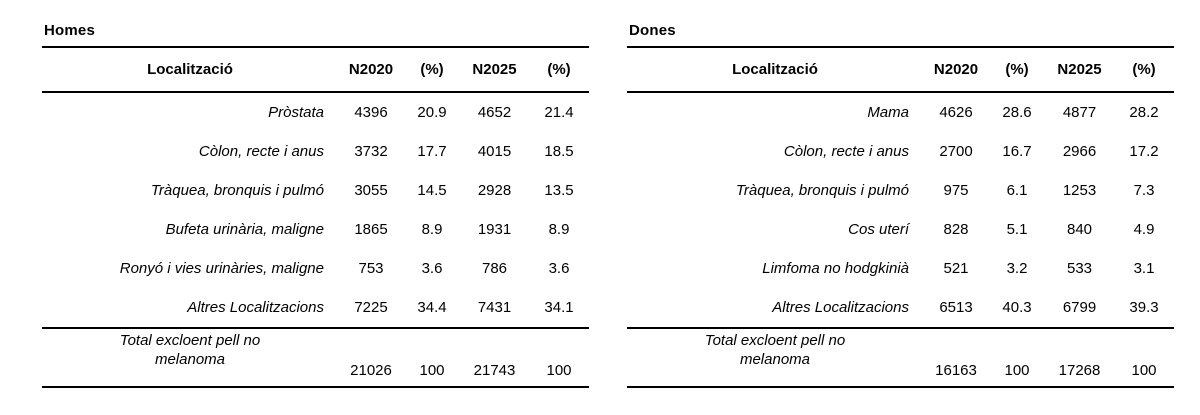  I want to click on n2020-cell: 7225, so click(371, 308).